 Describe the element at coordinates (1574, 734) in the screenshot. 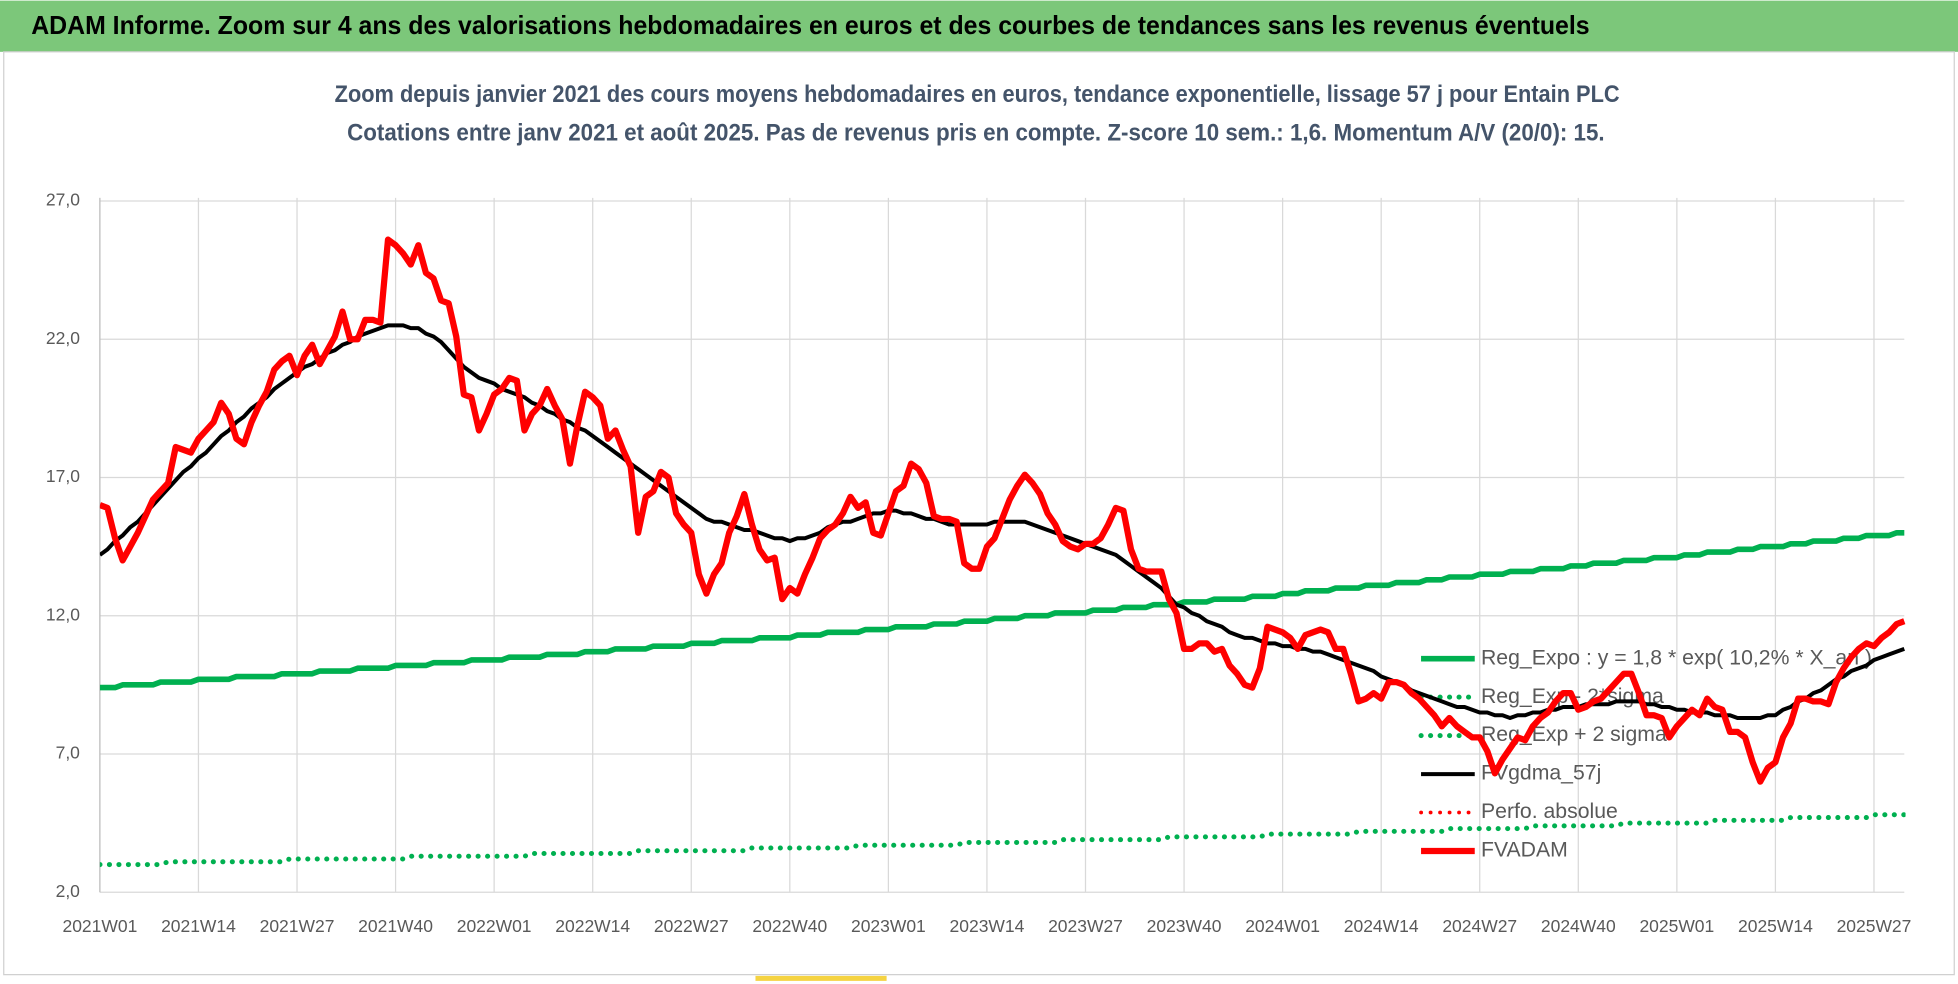

I see `legend-label: Reg_Exp + 2 sigma` at that location.